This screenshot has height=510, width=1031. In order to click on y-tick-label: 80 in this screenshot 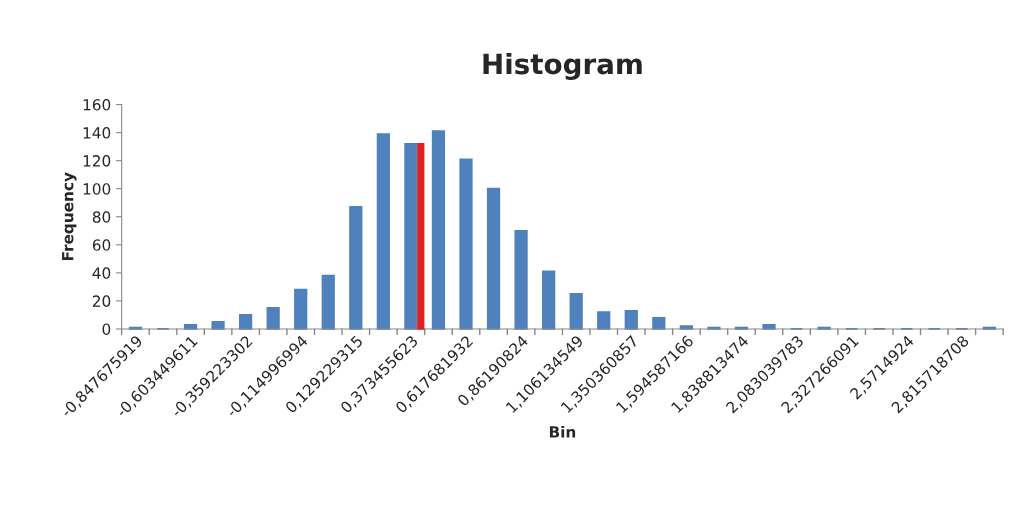, I will do `click(101, 217)`.